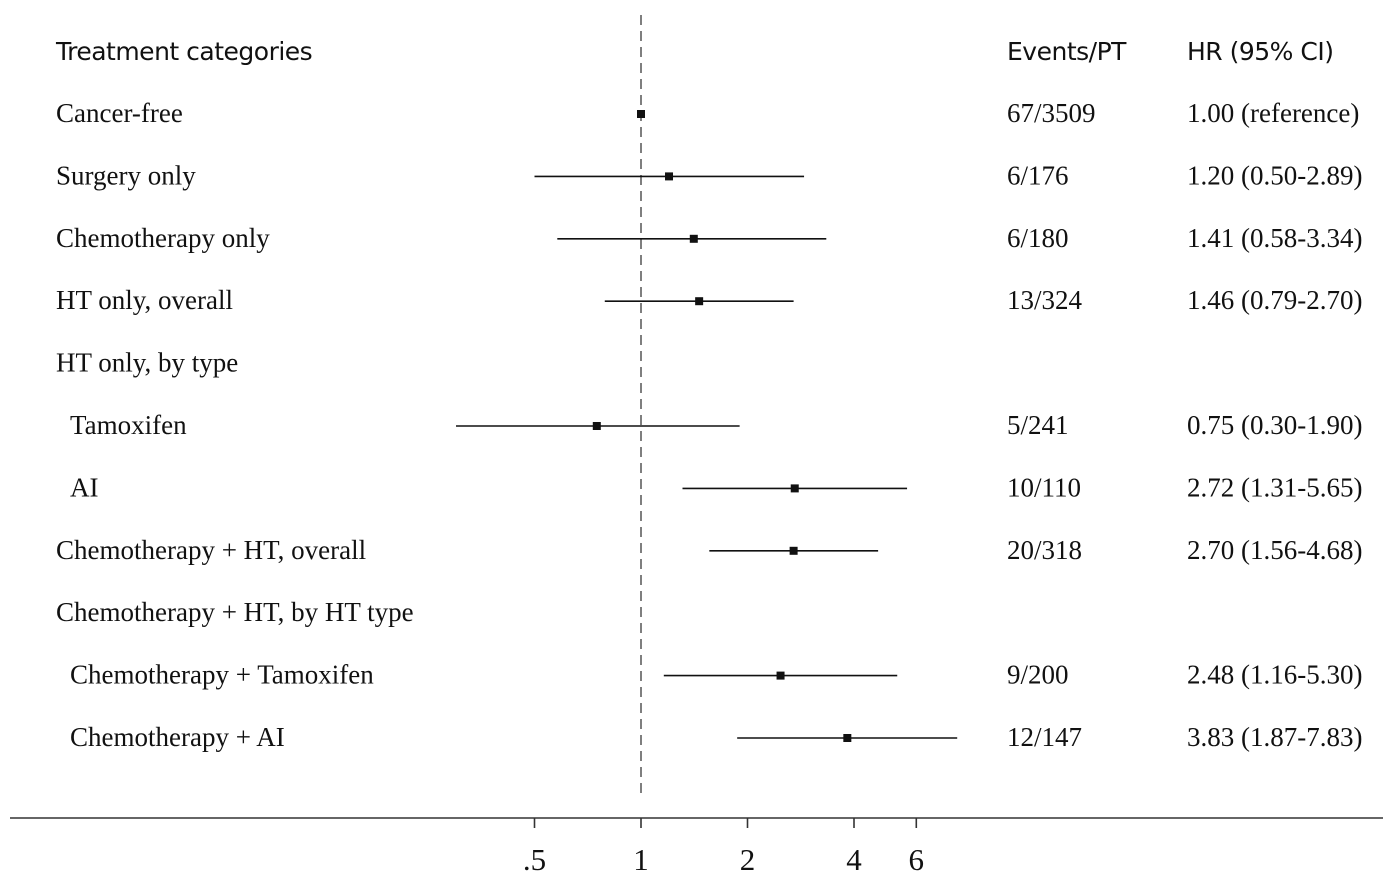 Image resolution: width=1383 pixels, height=888 pixels. I want to click on row-label: HT only, by type, so click(147, 363).